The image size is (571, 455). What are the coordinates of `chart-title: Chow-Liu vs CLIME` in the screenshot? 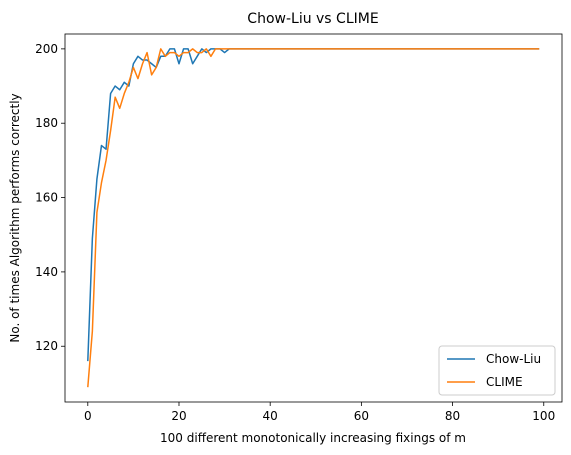 It's located at (312, 19).